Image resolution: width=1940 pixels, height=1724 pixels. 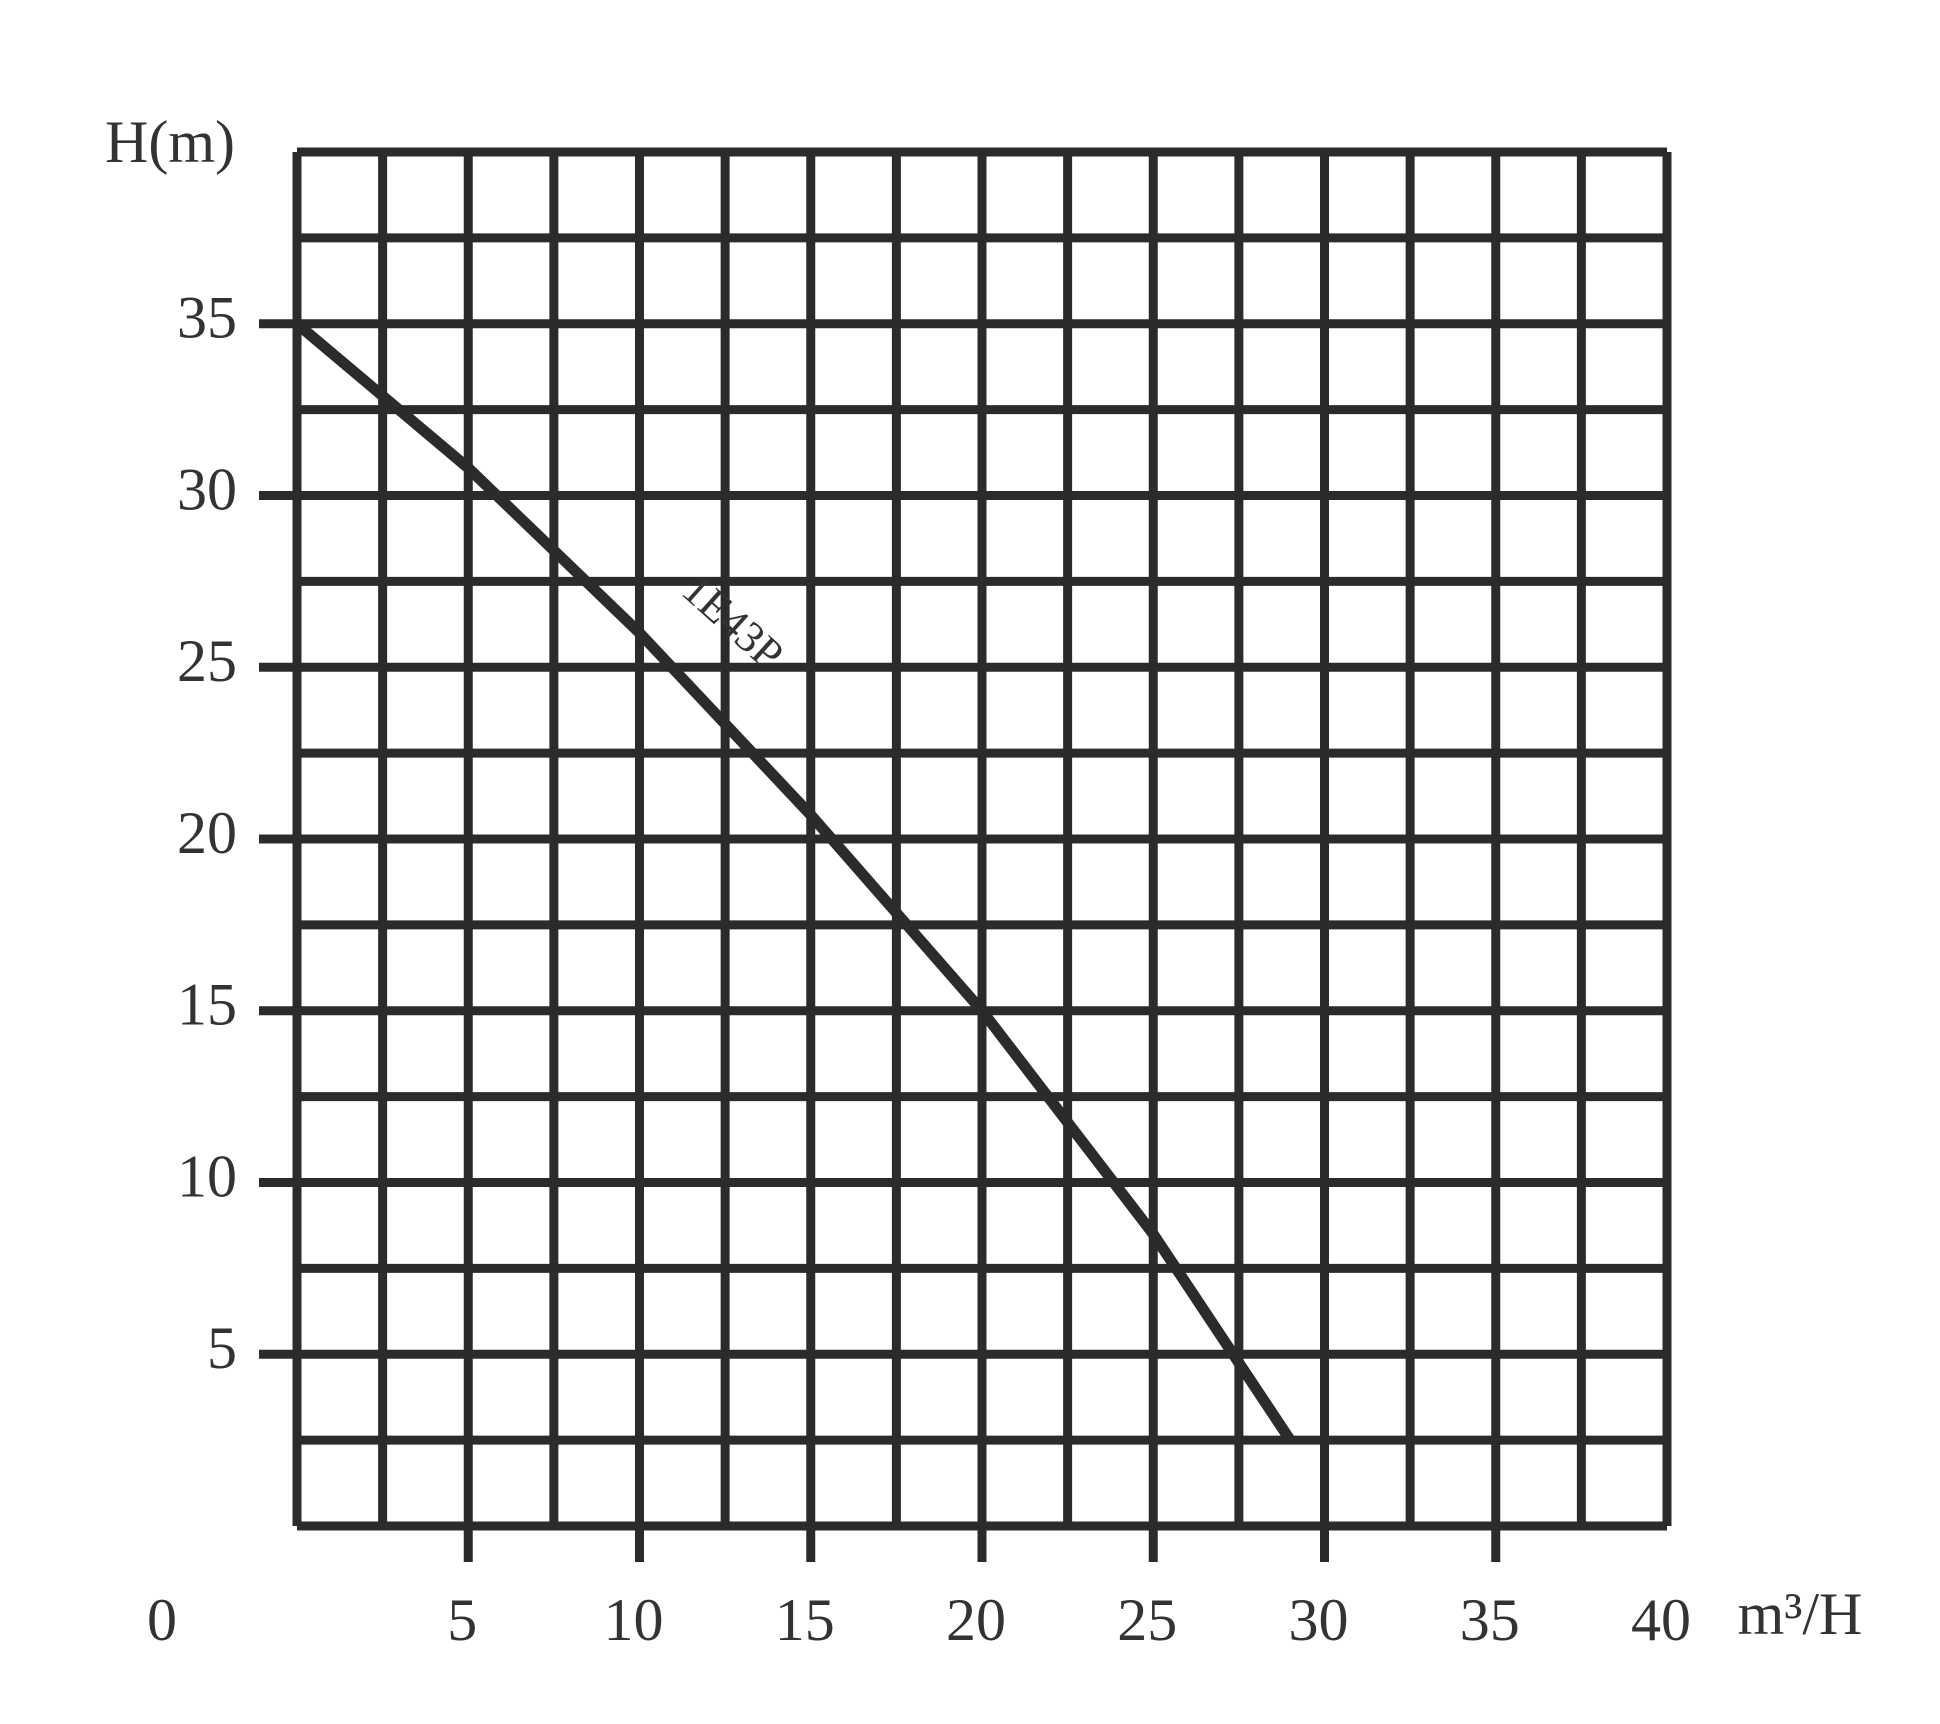 I want to click on x-tick-label: 0, so click(x=162, y=1620).